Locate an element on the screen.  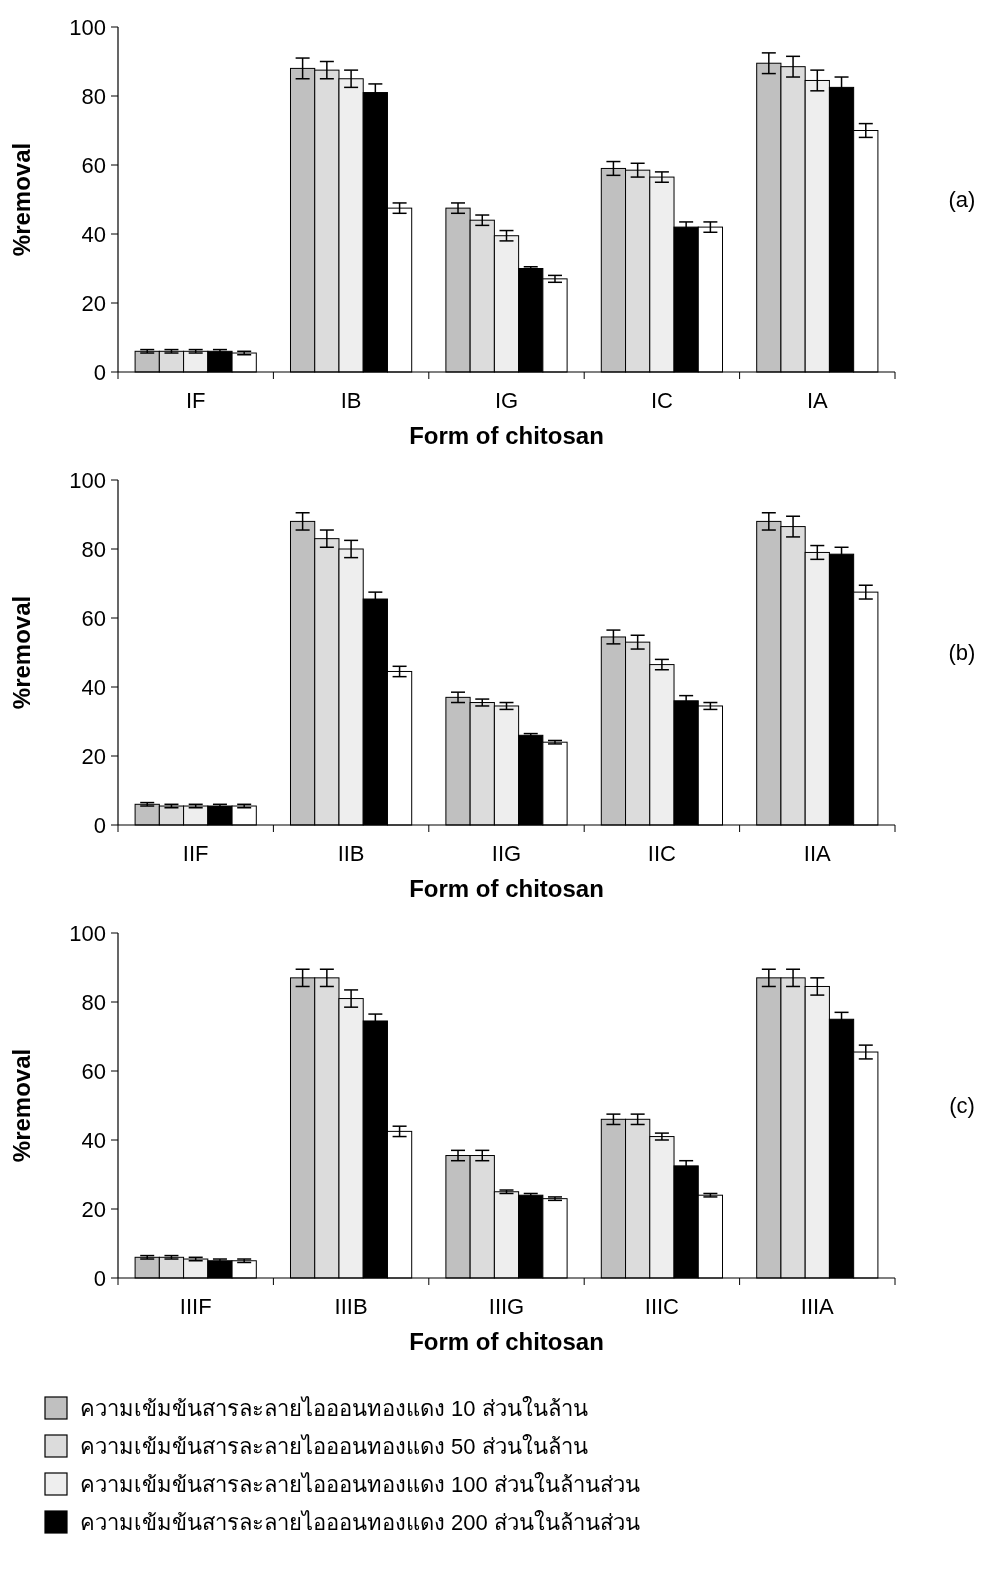
legend-label: ความเข้มข้นสารละลายไอออนทองแดง 100 ส่วนในล้านส่วน is located at coordinates (360, 1484).